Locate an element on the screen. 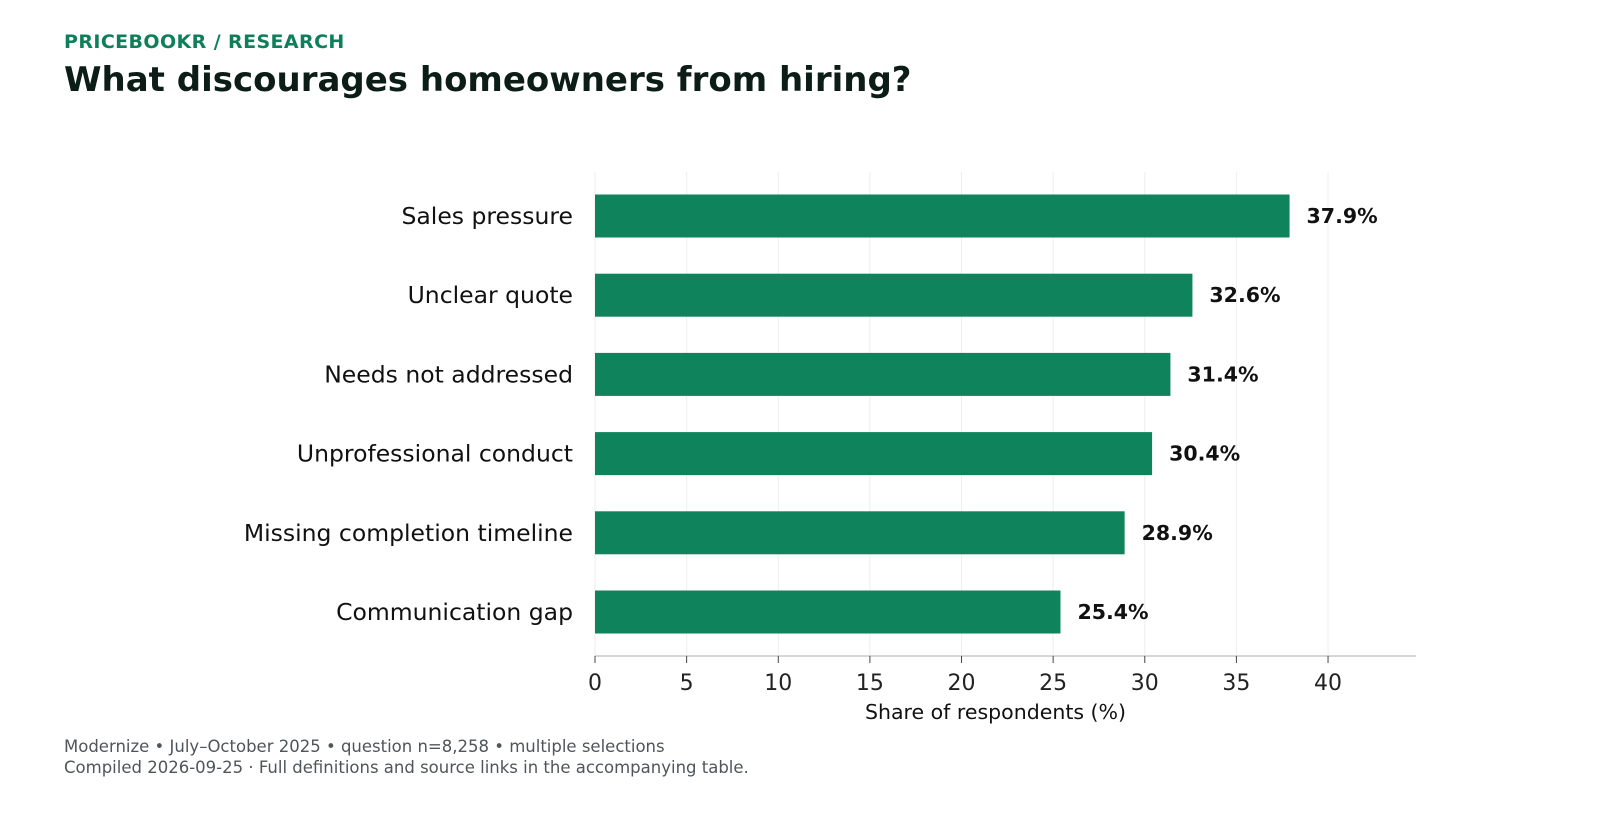  chart-kicker: PRICEBOOKR / RESEARCH is located at coordinates (204, 42).